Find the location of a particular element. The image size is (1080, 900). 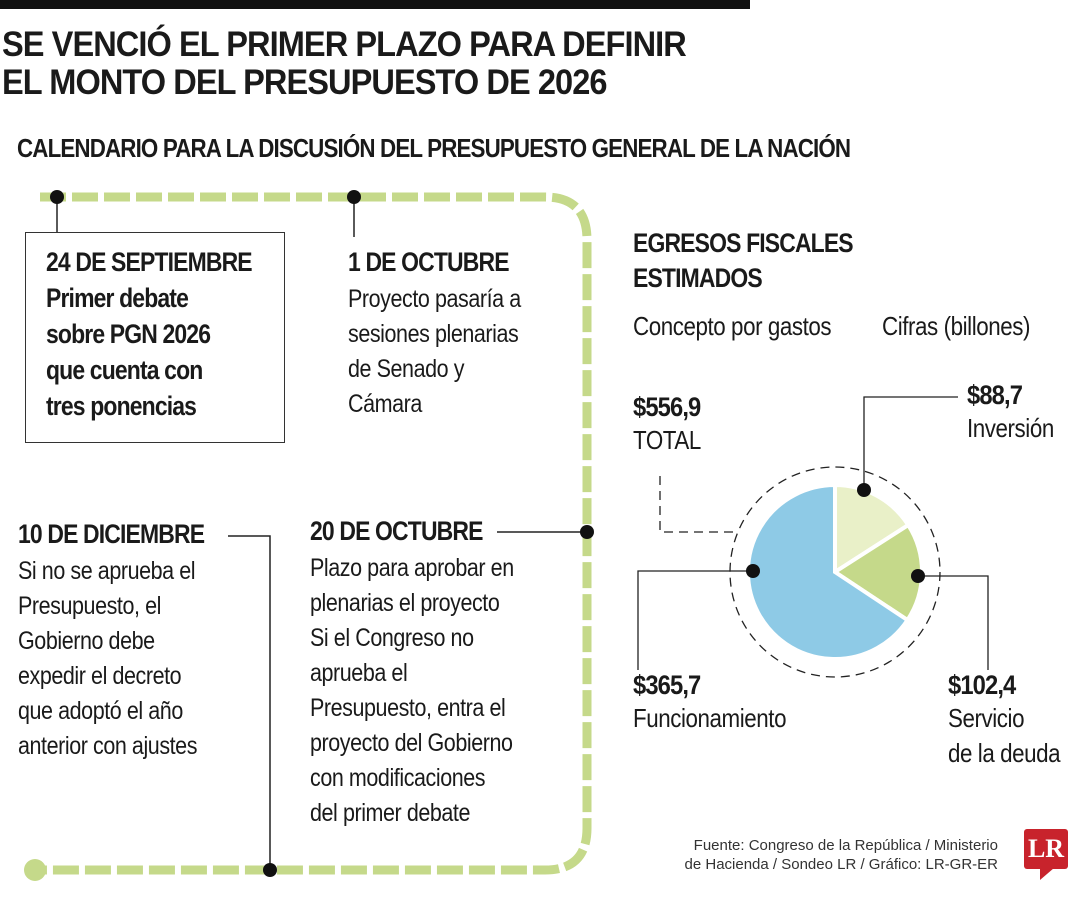

timeline-start-dot is located at coordinates (35, 870).